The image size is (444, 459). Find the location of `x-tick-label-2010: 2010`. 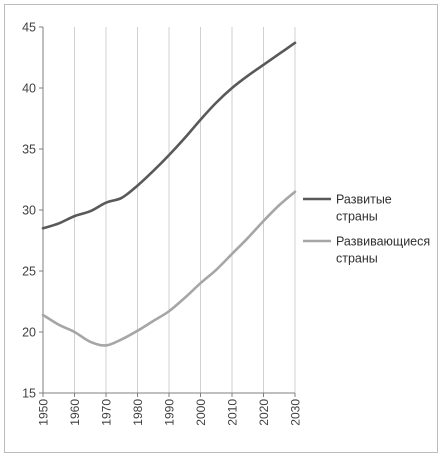

x-tick-label-2010: 2010 is located at coordinates (233, 412).